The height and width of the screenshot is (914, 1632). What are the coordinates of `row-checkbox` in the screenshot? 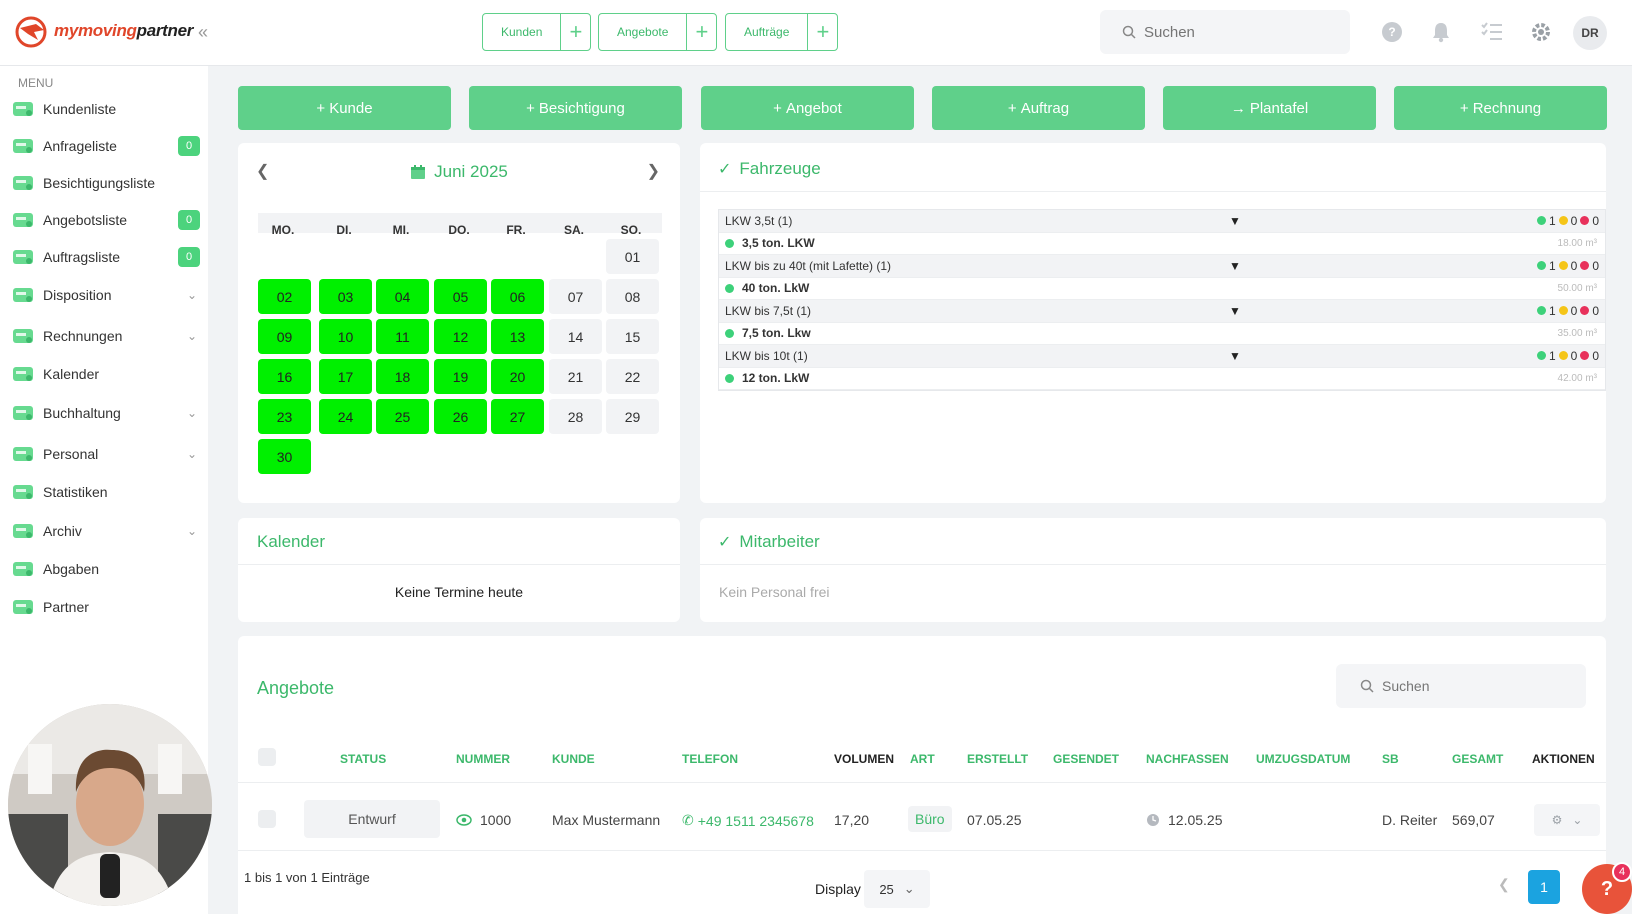 It's located at (267, 819).